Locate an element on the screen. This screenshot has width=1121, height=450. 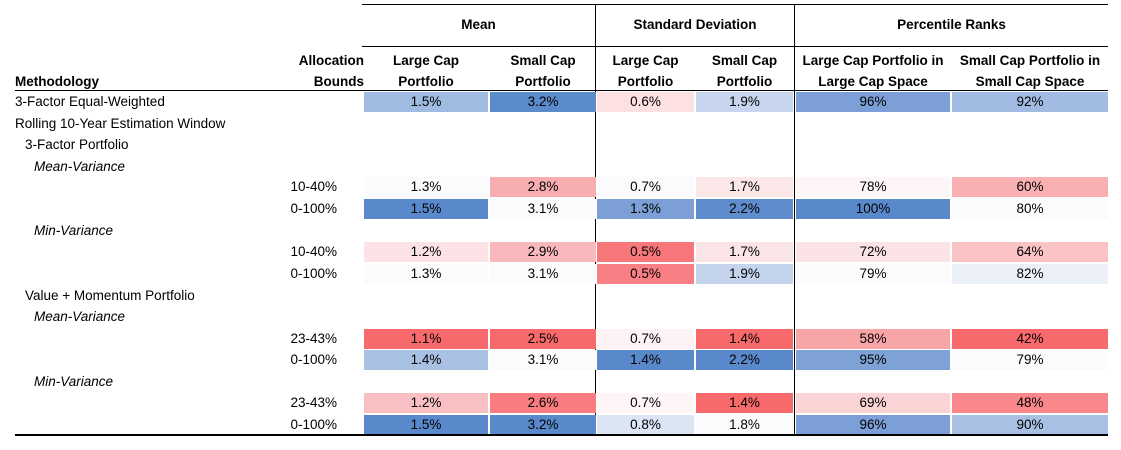
allocation-bounds-line2: Bounds is located at coordinates (338, 81).